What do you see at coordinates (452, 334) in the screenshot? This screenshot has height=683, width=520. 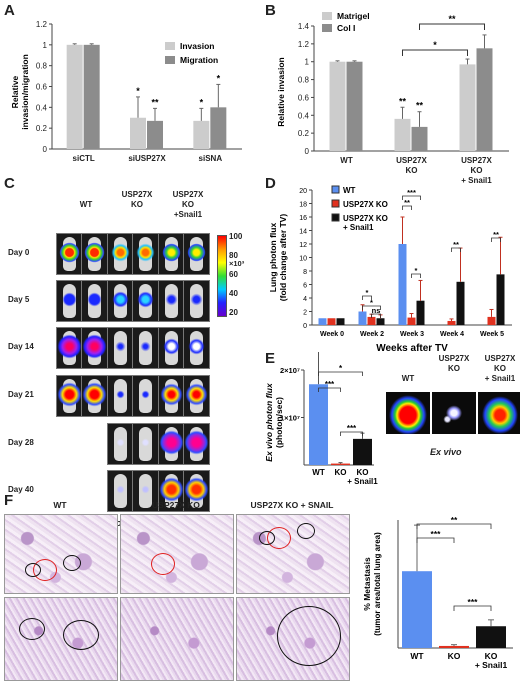 I see `category-label: Week 4` at bounding box center [452, 334].